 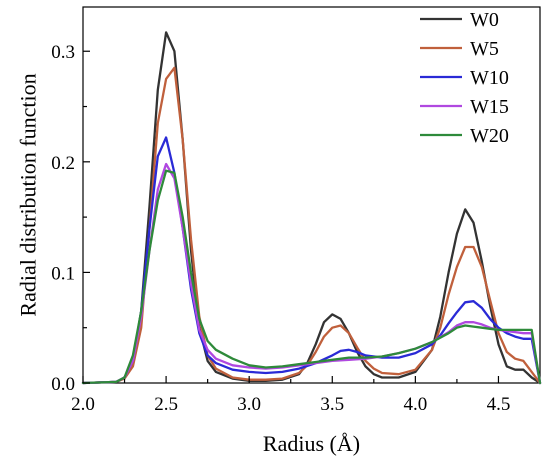 What do you see at coordinates (499, 404) in the screenshot?
I see `x-tick-label: 4.5` at bounding box center [499, 404].